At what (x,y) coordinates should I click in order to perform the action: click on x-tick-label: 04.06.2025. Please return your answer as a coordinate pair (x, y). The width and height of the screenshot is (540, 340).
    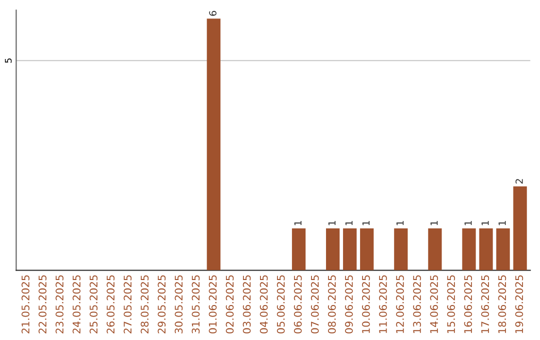
    Looking at the image, I should click on (264, 304).